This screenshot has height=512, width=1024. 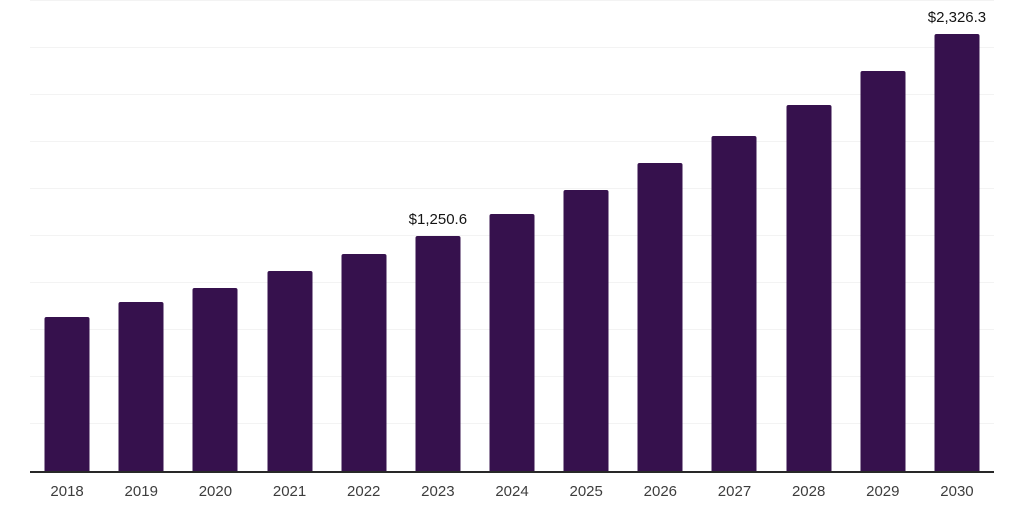 I want to click on x-axis-tick-label: 2024, so click(x=512, y=491).